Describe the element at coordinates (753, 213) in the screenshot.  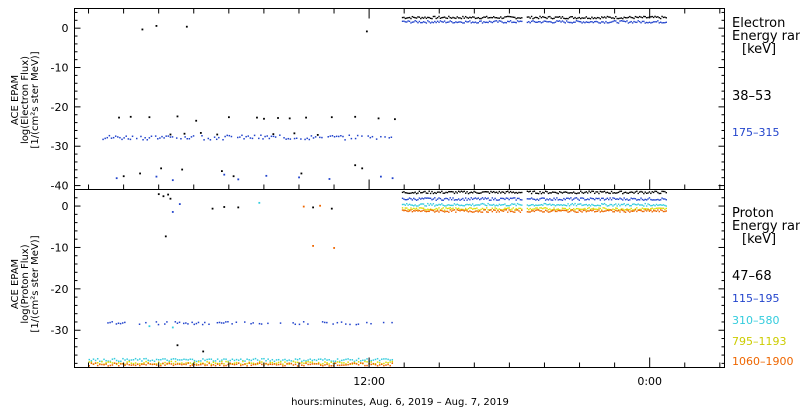
I see `proton-legend-title: Proton` at that location.